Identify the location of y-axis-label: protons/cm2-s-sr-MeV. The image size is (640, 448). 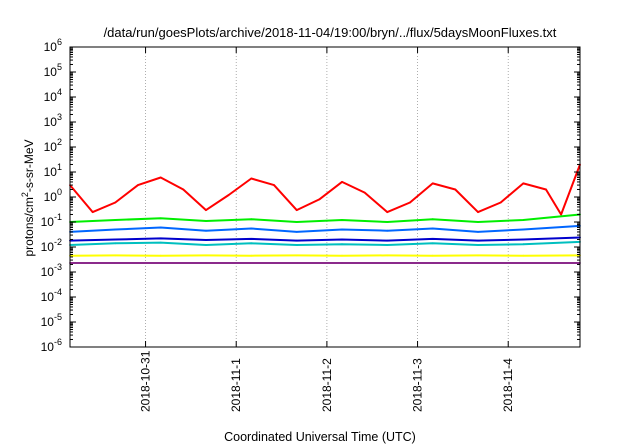
(28, 197).